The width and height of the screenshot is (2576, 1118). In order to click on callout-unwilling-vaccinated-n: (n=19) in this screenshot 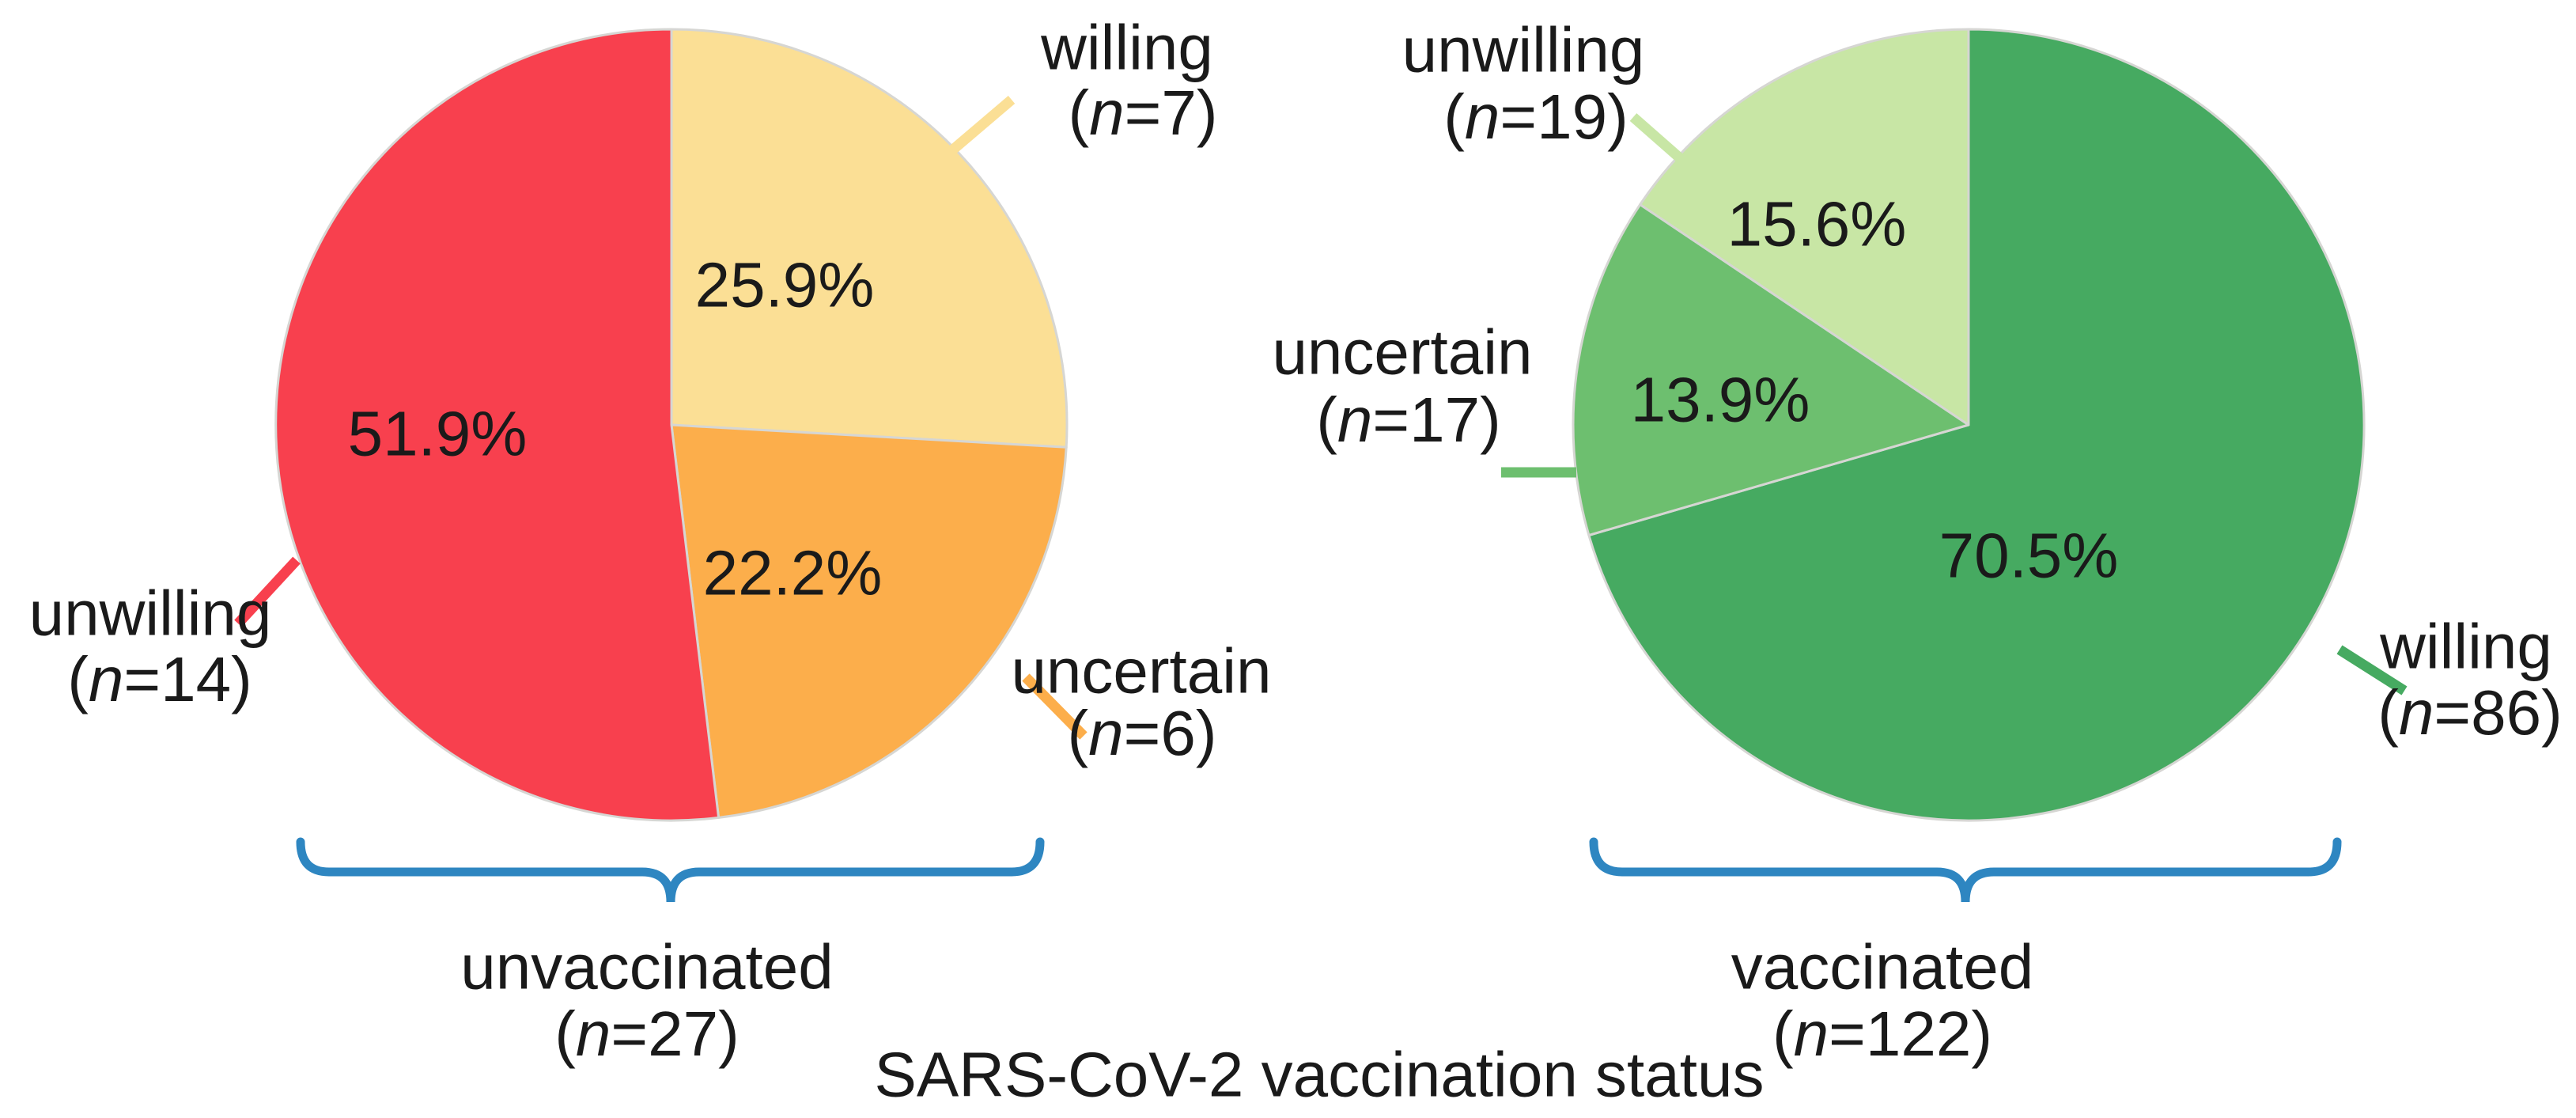, I will do `click(1536, 116)`.